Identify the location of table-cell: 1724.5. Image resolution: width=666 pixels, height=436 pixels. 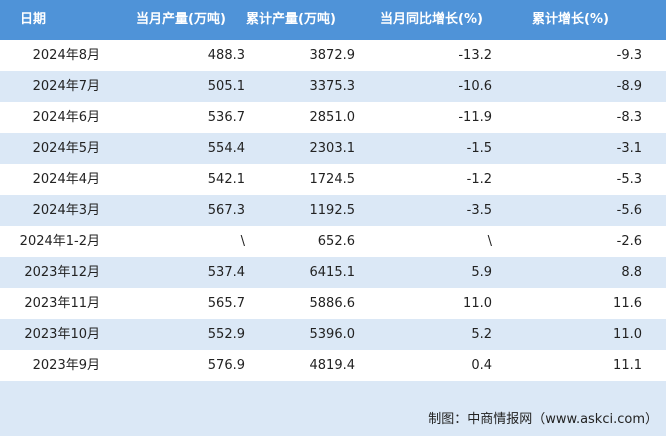
(332, 179).